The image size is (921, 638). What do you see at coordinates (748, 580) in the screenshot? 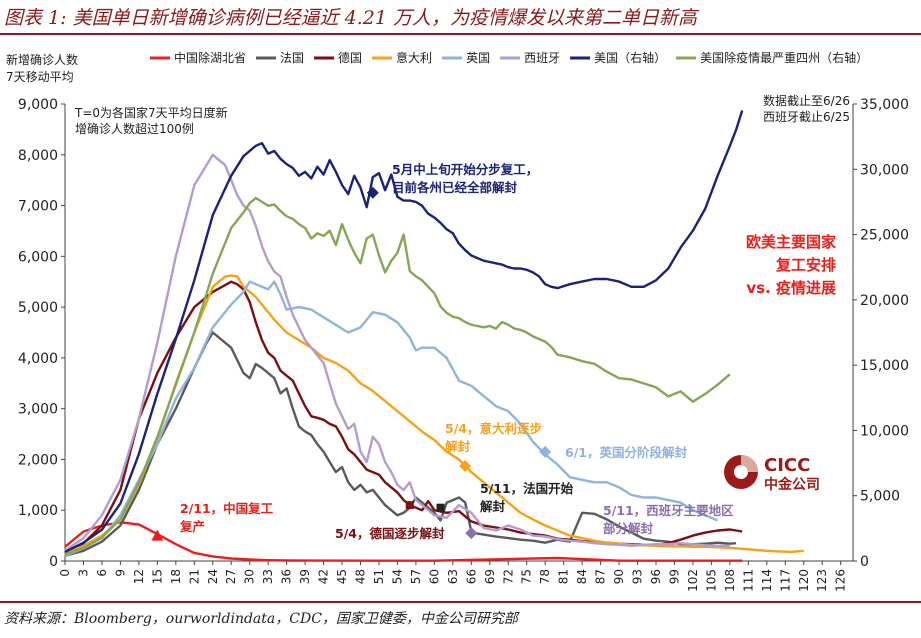
I see `x-tick-label: 111` at bounding box center [748, 580].